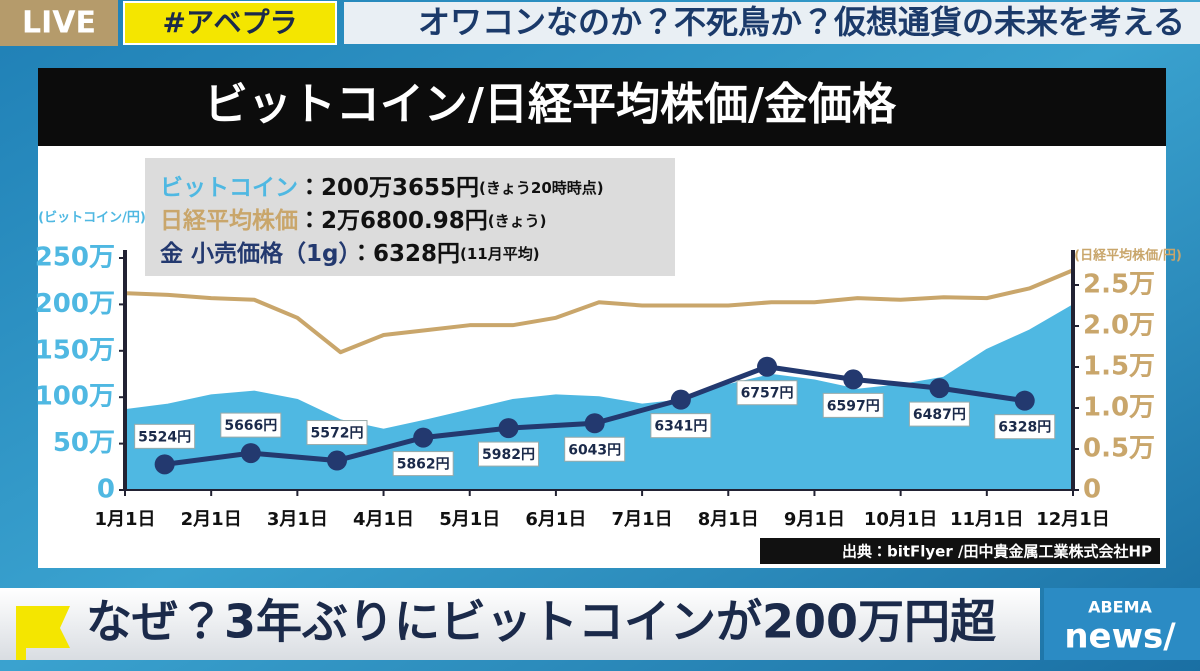 The image size is (1200, 671). I want to click on value-label: 6757円, so click(767, 394).